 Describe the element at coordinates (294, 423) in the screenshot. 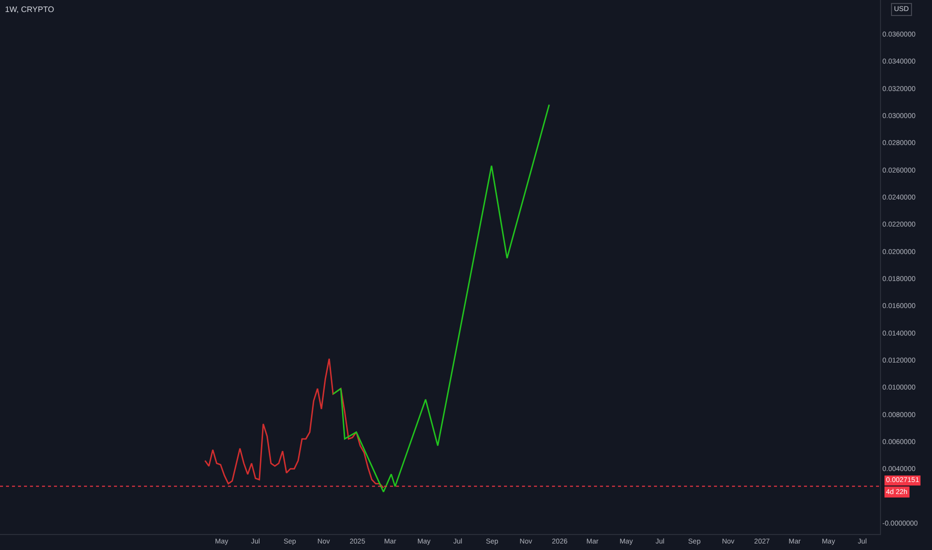

I see `line-series` at that location.